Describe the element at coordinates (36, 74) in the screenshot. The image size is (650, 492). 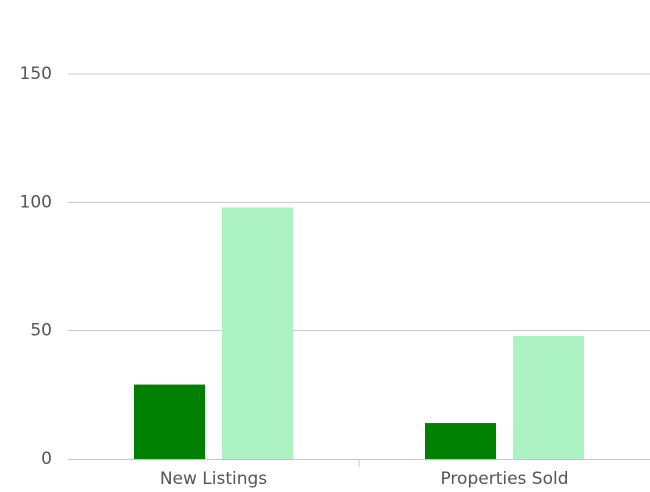
I see `y-tick-label: 150` at that location.